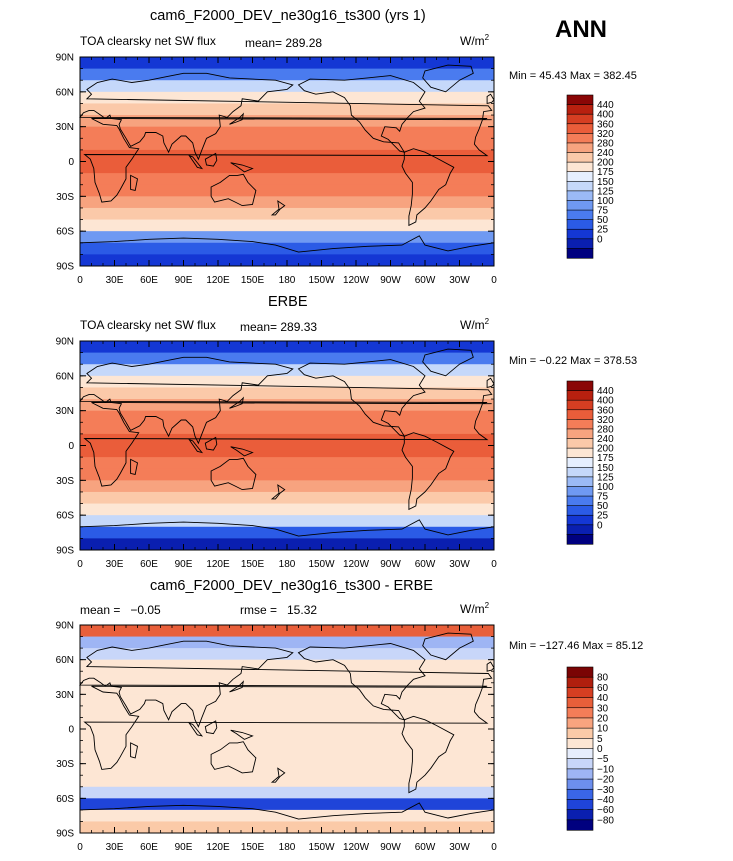  What do you see at coordinates (448, 78) in the screenshot?
I see `continent-greenland` at bounding box center [448, 78].